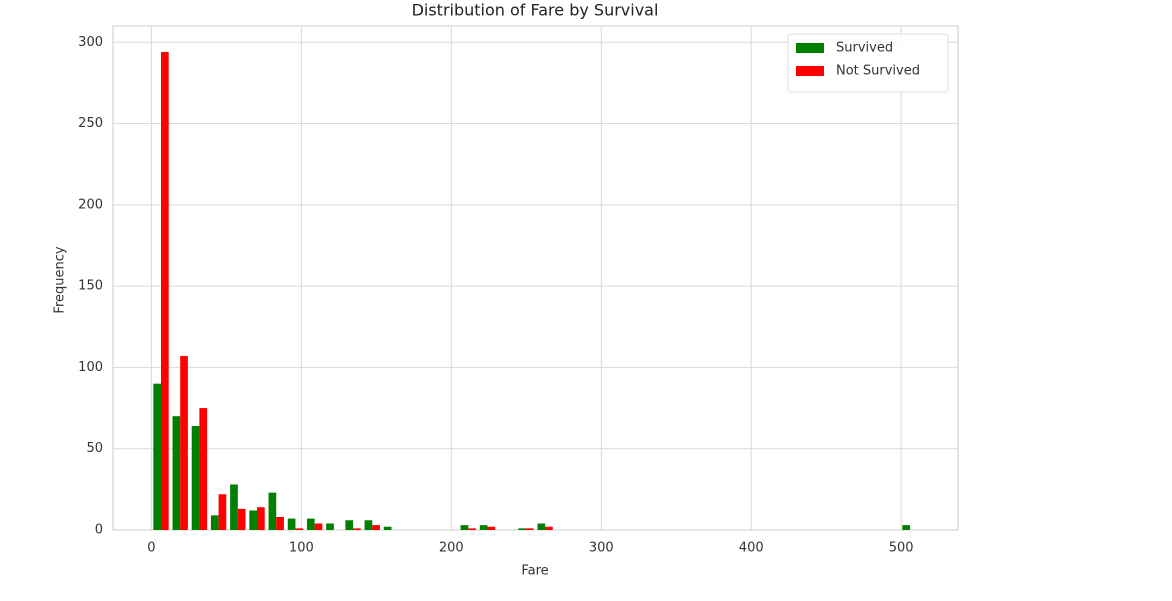  I want to click on x-tick-label: 0, so click(151, 548).